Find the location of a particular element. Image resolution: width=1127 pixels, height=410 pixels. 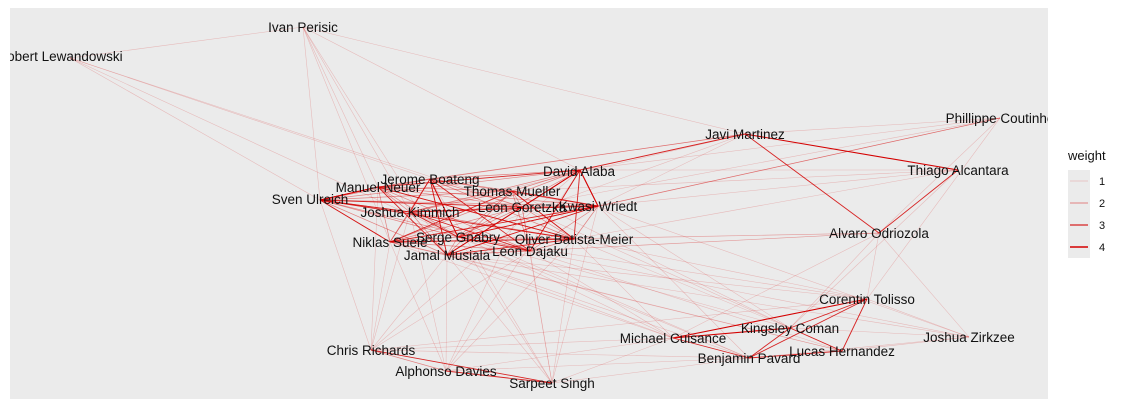

edge-core-neuer-wriedt is located at coordinates (488, 196).